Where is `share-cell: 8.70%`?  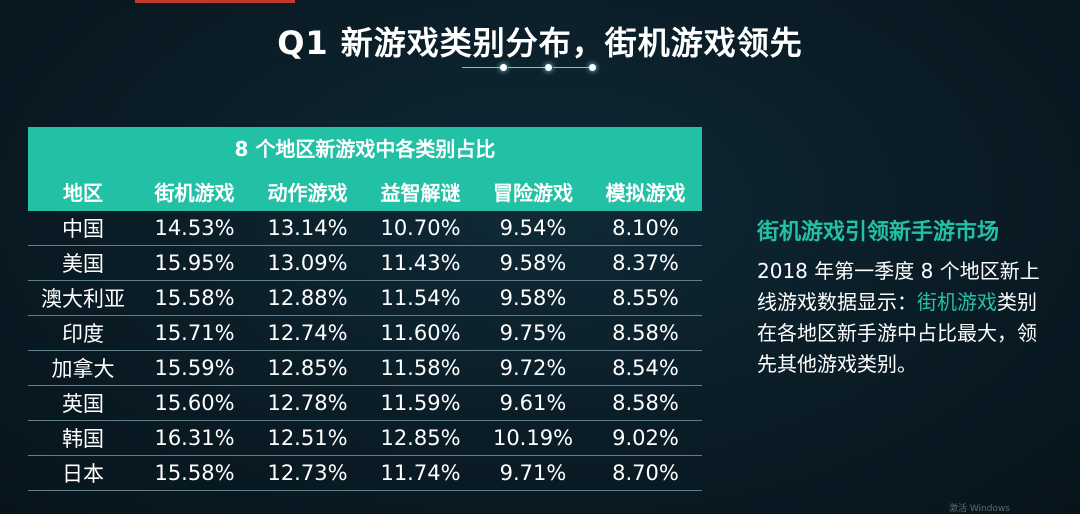 share-cell: 8.70% is located at coordinates (645, 473).